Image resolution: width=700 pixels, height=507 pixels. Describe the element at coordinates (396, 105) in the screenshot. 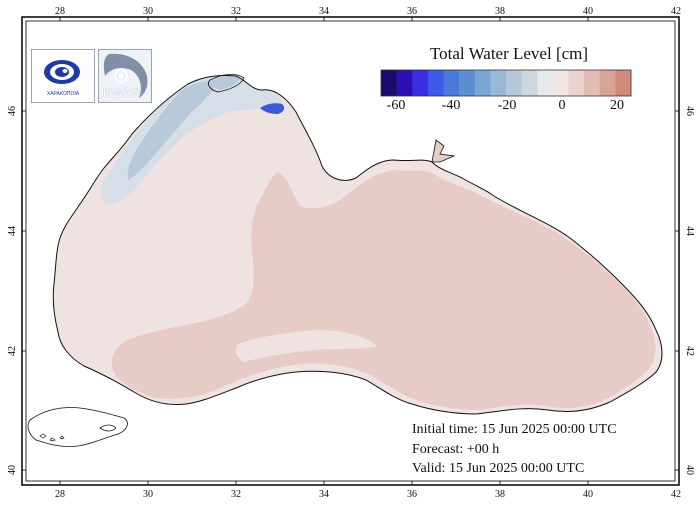

I see `legend-tick: -60` at that location.